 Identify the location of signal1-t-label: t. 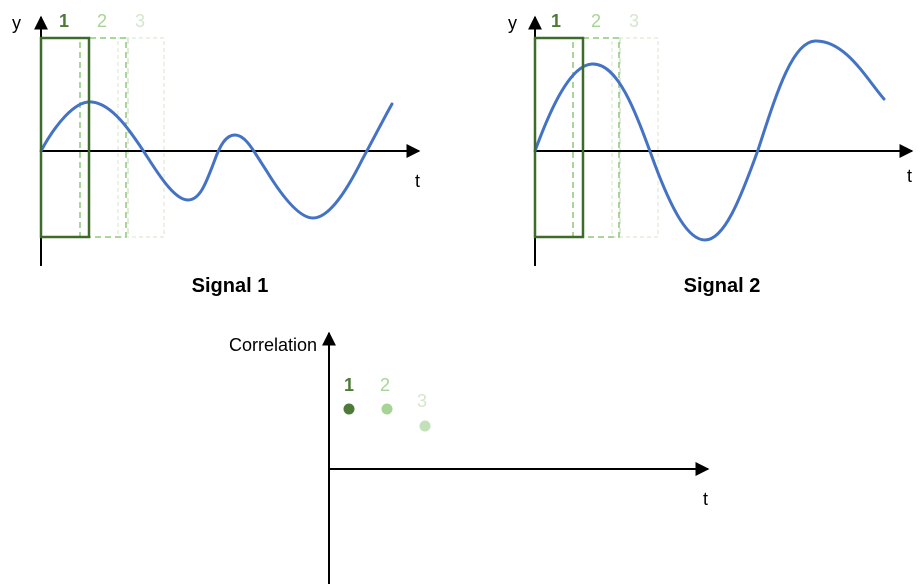
(417, 181).